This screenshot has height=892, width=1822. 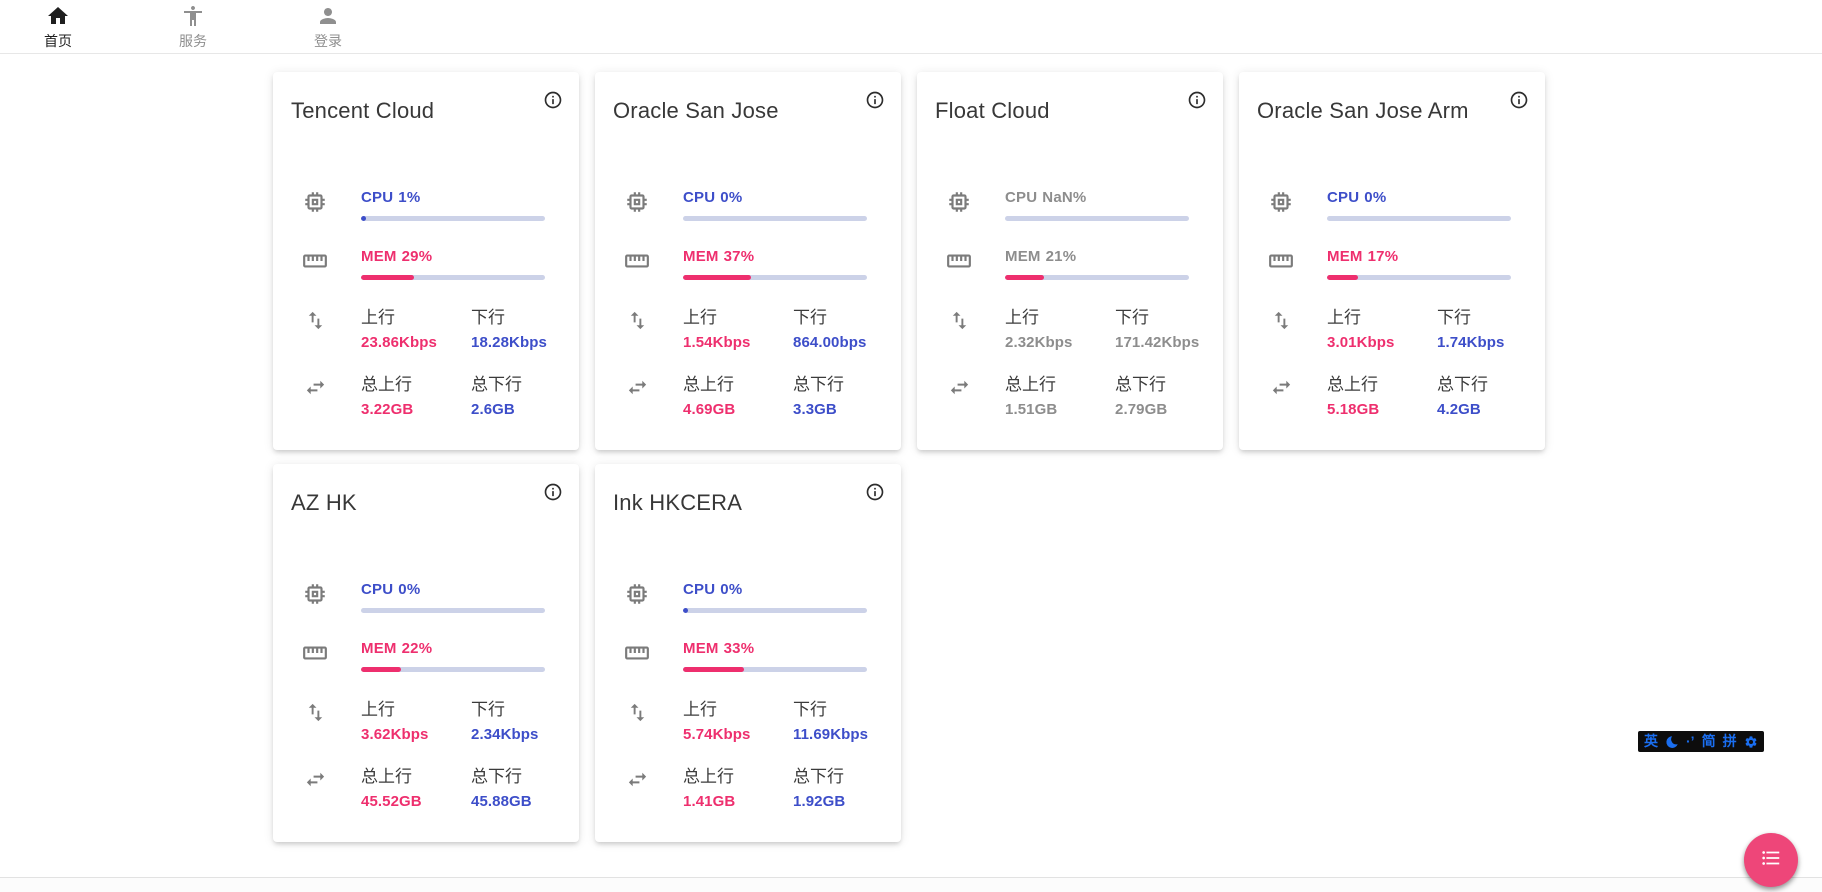 I want to click on server-list-fab, so click(x=1771, y=860).